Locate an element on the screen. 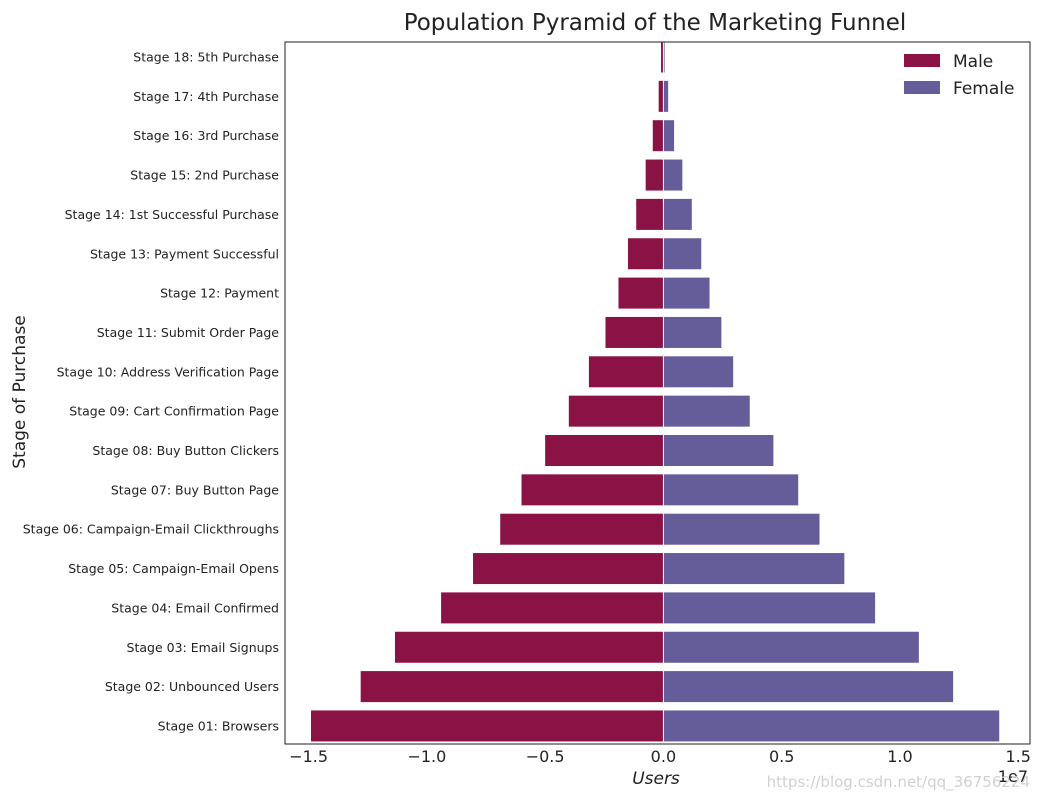  category-label: Stage 03: Email Signups is located at coordinates (203, 647).